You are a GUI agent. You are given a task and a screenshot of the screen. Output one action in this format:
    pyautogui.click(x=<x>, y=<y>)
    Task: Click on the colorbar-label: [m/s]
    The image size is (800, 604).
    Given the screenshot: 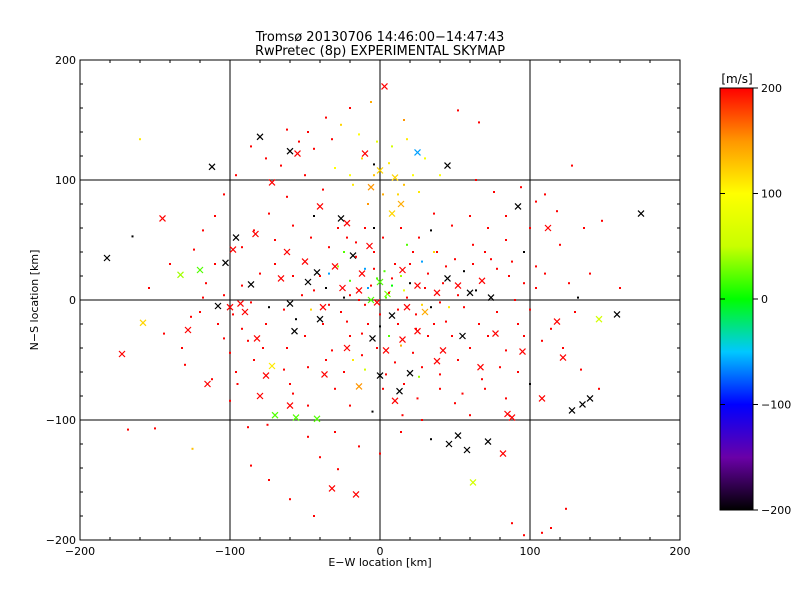 What is the action you would take?
    pyautogui.click(x=736, y=79)
    